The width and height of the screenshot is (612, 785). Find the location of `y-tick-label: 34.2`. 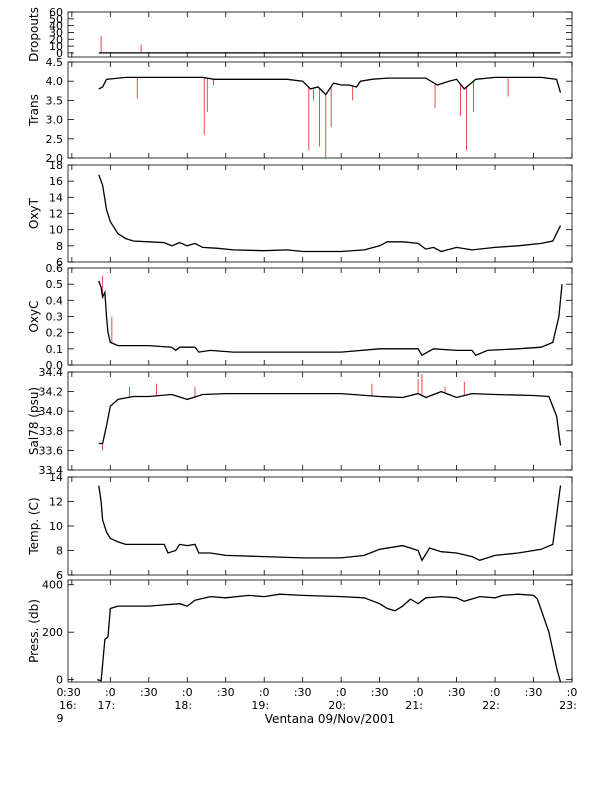

y-tick-label: 34.2 is located at coordinates (51, 392).